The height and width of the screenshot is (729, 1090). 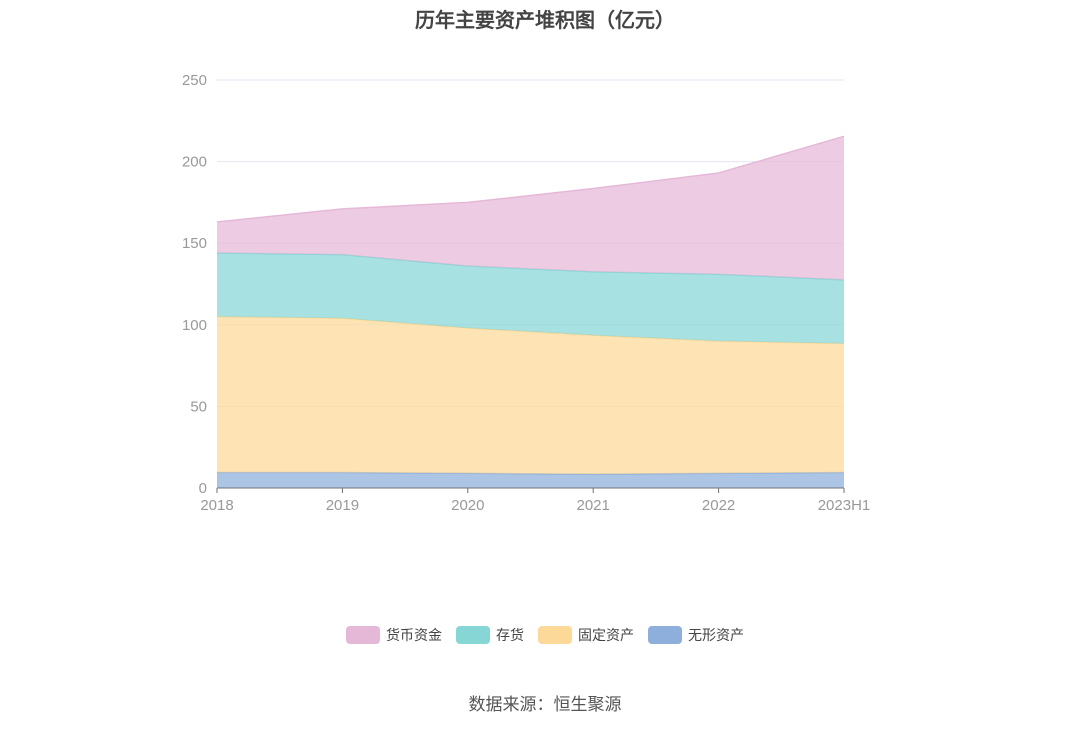 What do you see at coordinates (194, 243) in the screenshot?
I see `y-tick-label: 150` at bounding box center [194, 243].